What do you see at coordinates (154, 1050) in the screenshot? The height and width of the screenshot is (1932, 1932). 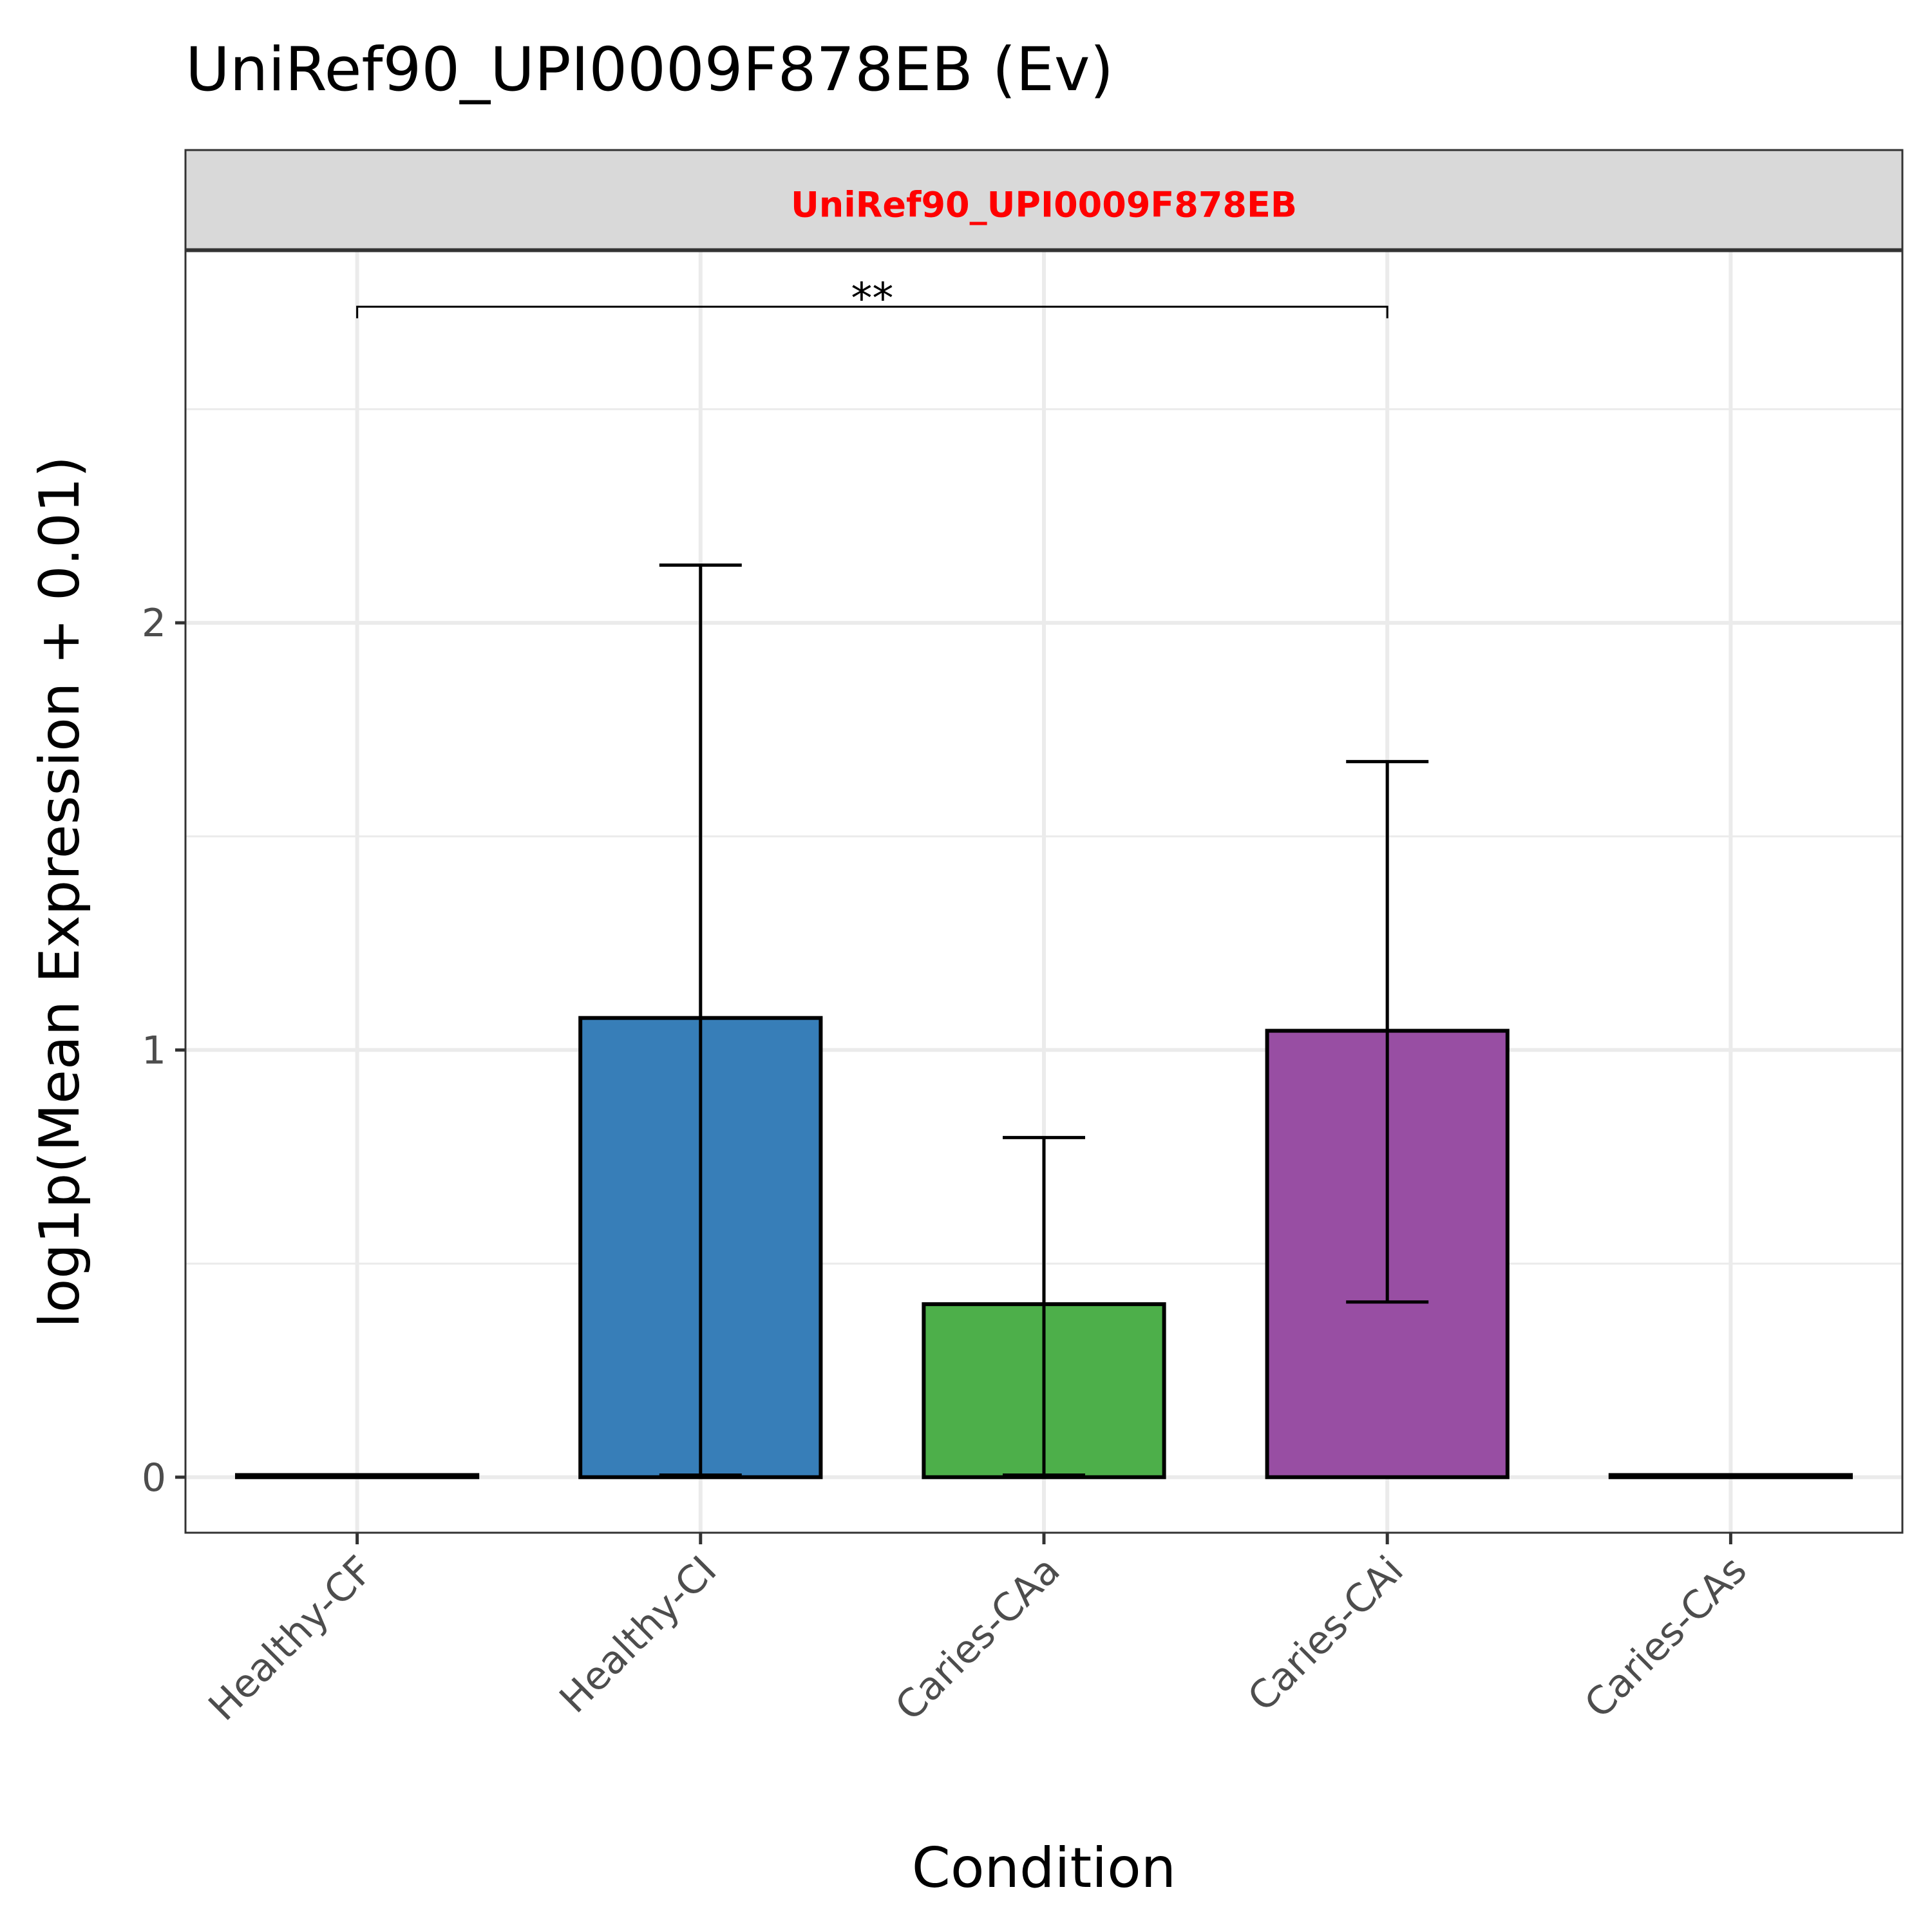 I see `y-tick-label: 1` at bounding box center [154, 1050].